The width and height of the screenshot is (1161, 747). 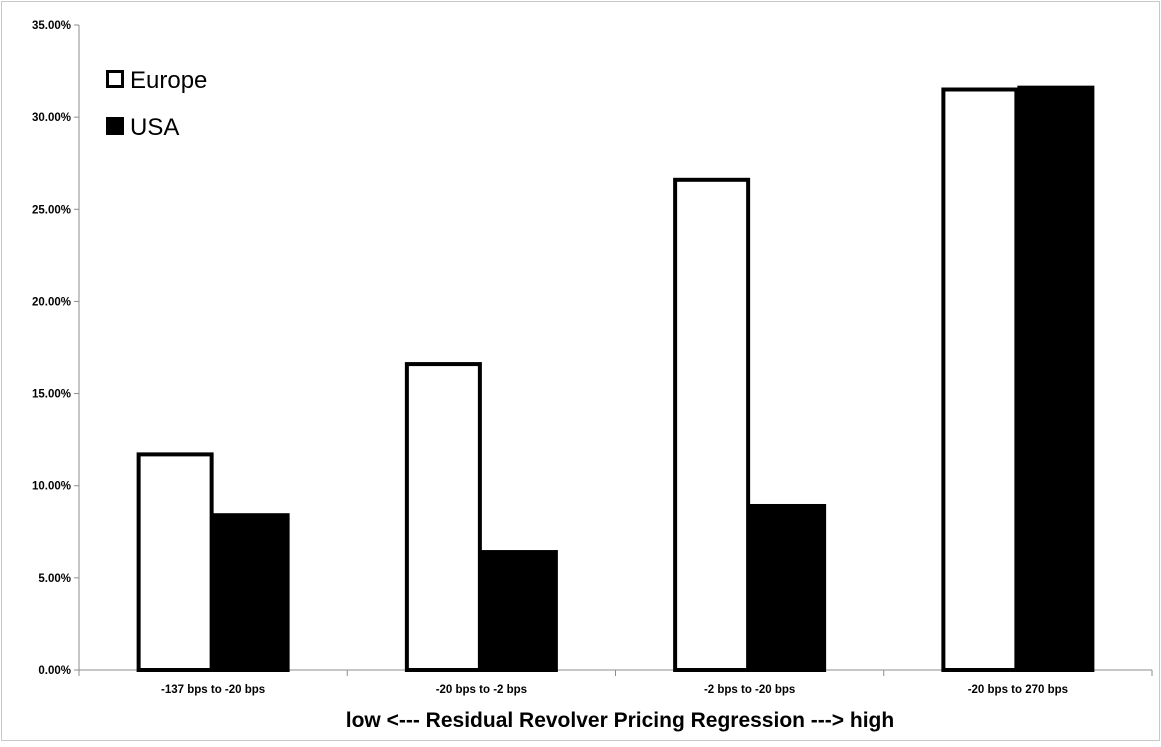 I want to click on y-tick-label: 15.00%, so click(x=51, y=395).